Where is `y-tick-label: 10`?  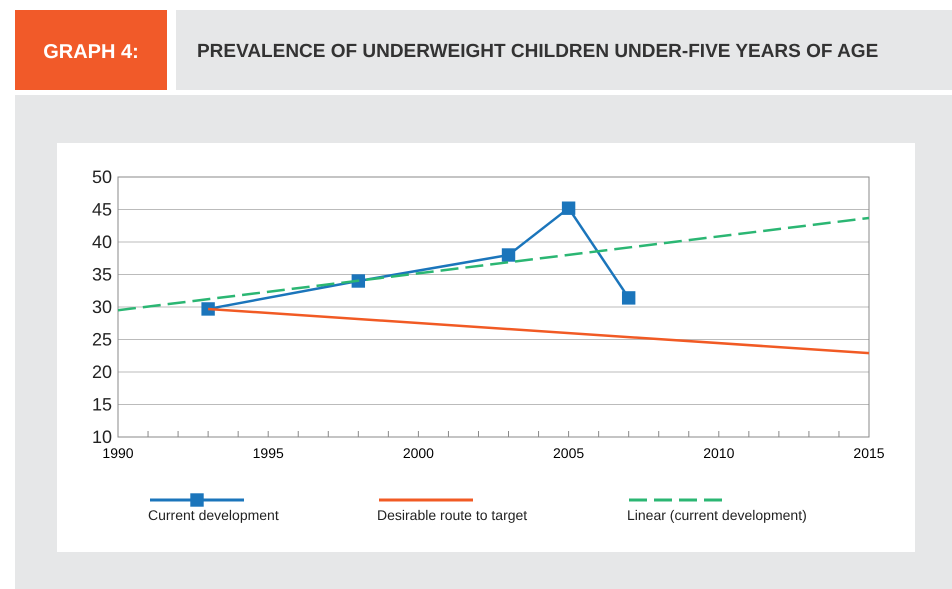
y-tick-label: 10 is located at coordinates (102, 436).